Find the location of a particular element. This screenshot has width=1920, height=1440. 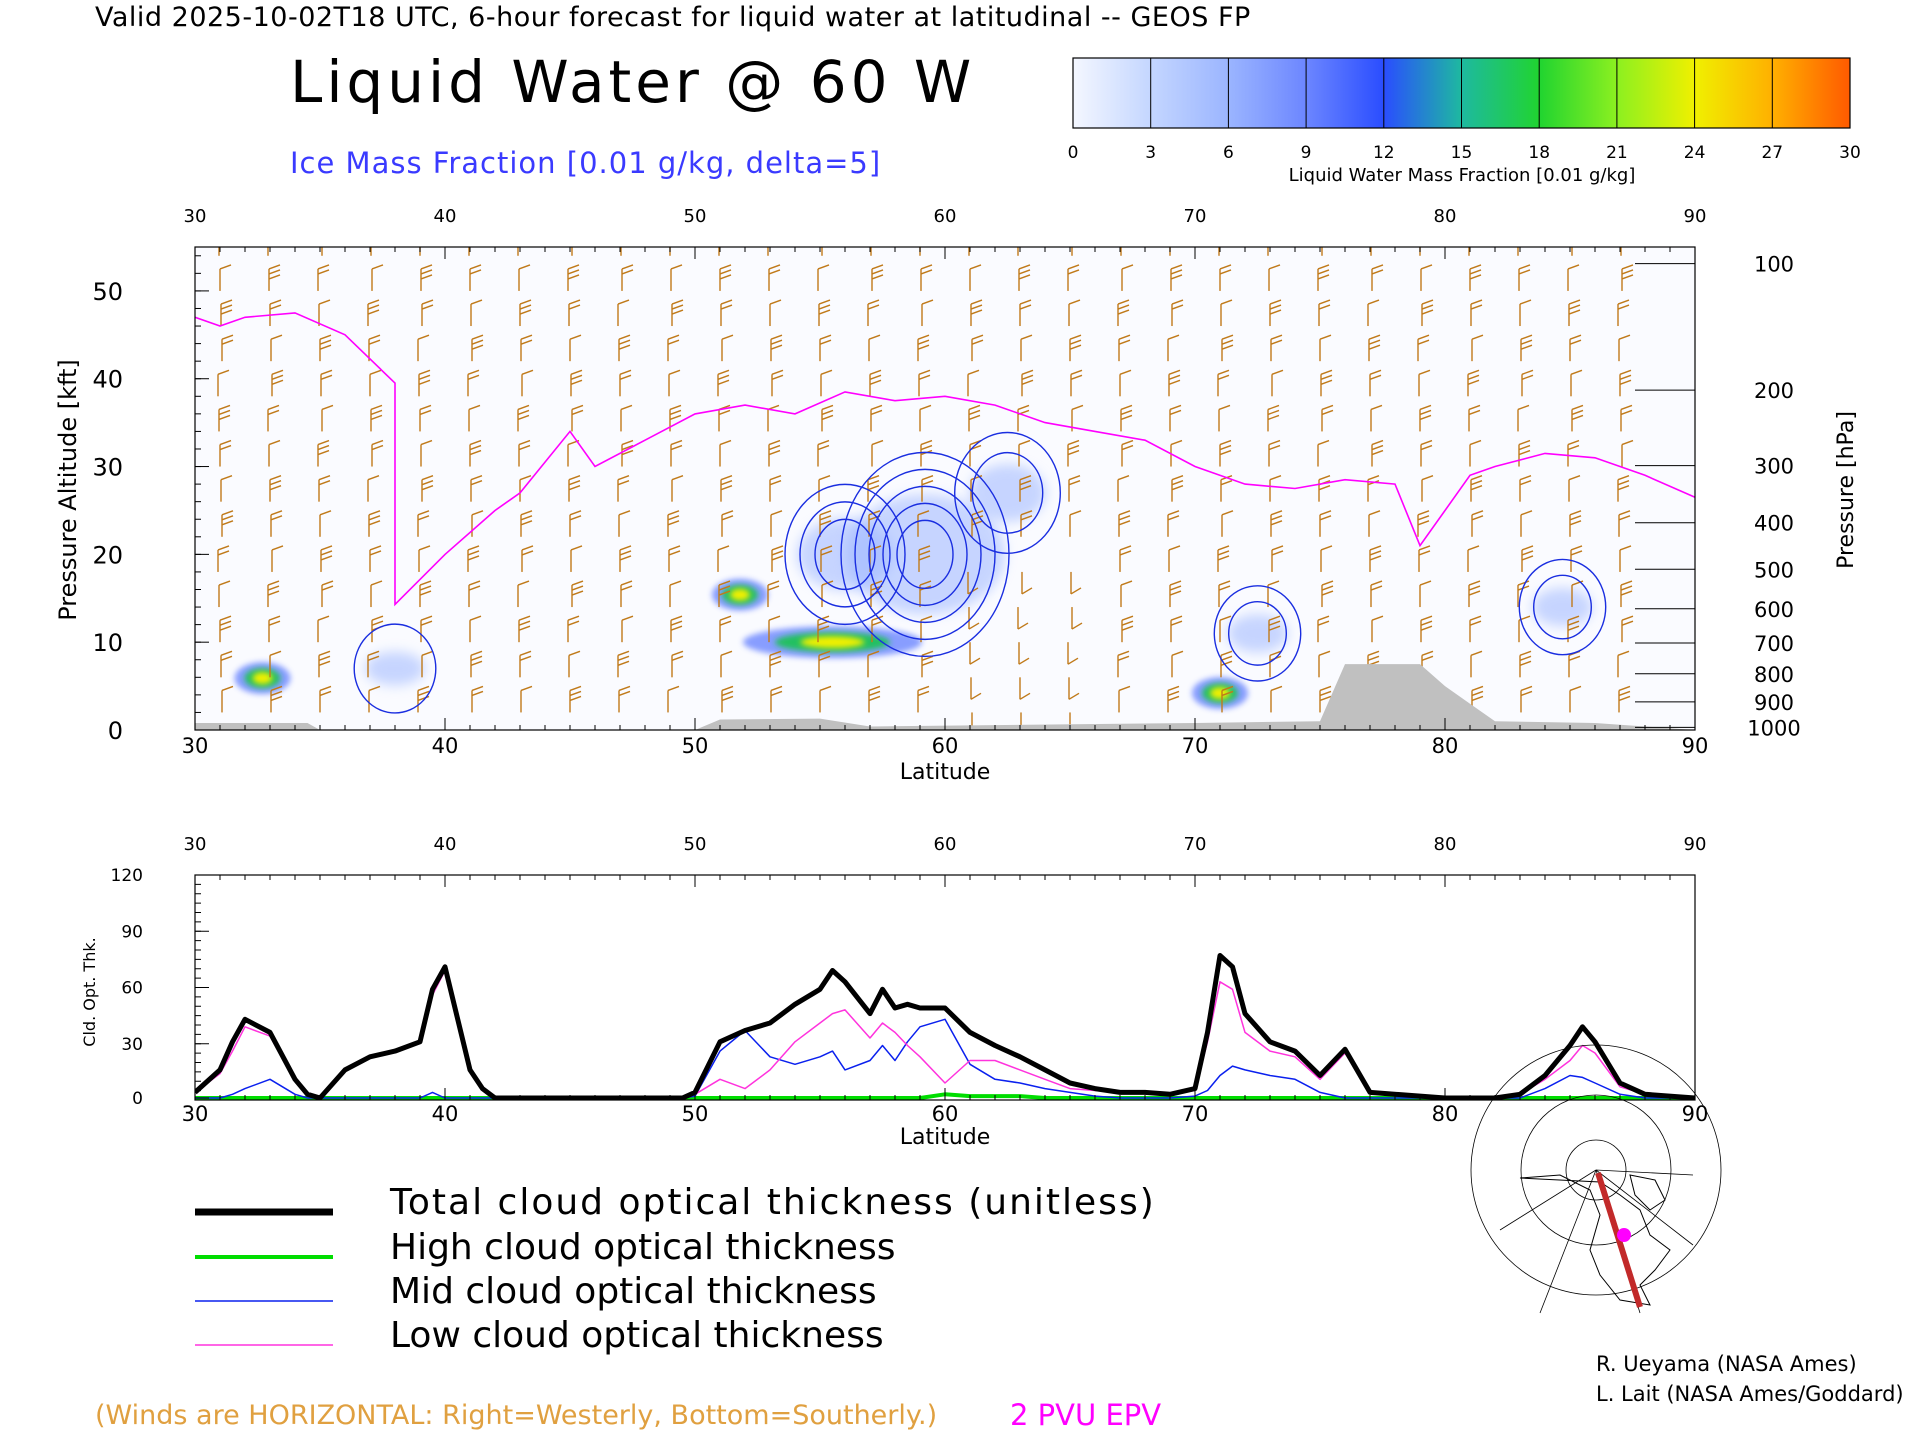

bottom-x-axis-label: Latitude is located at coordinates (945, 1137).